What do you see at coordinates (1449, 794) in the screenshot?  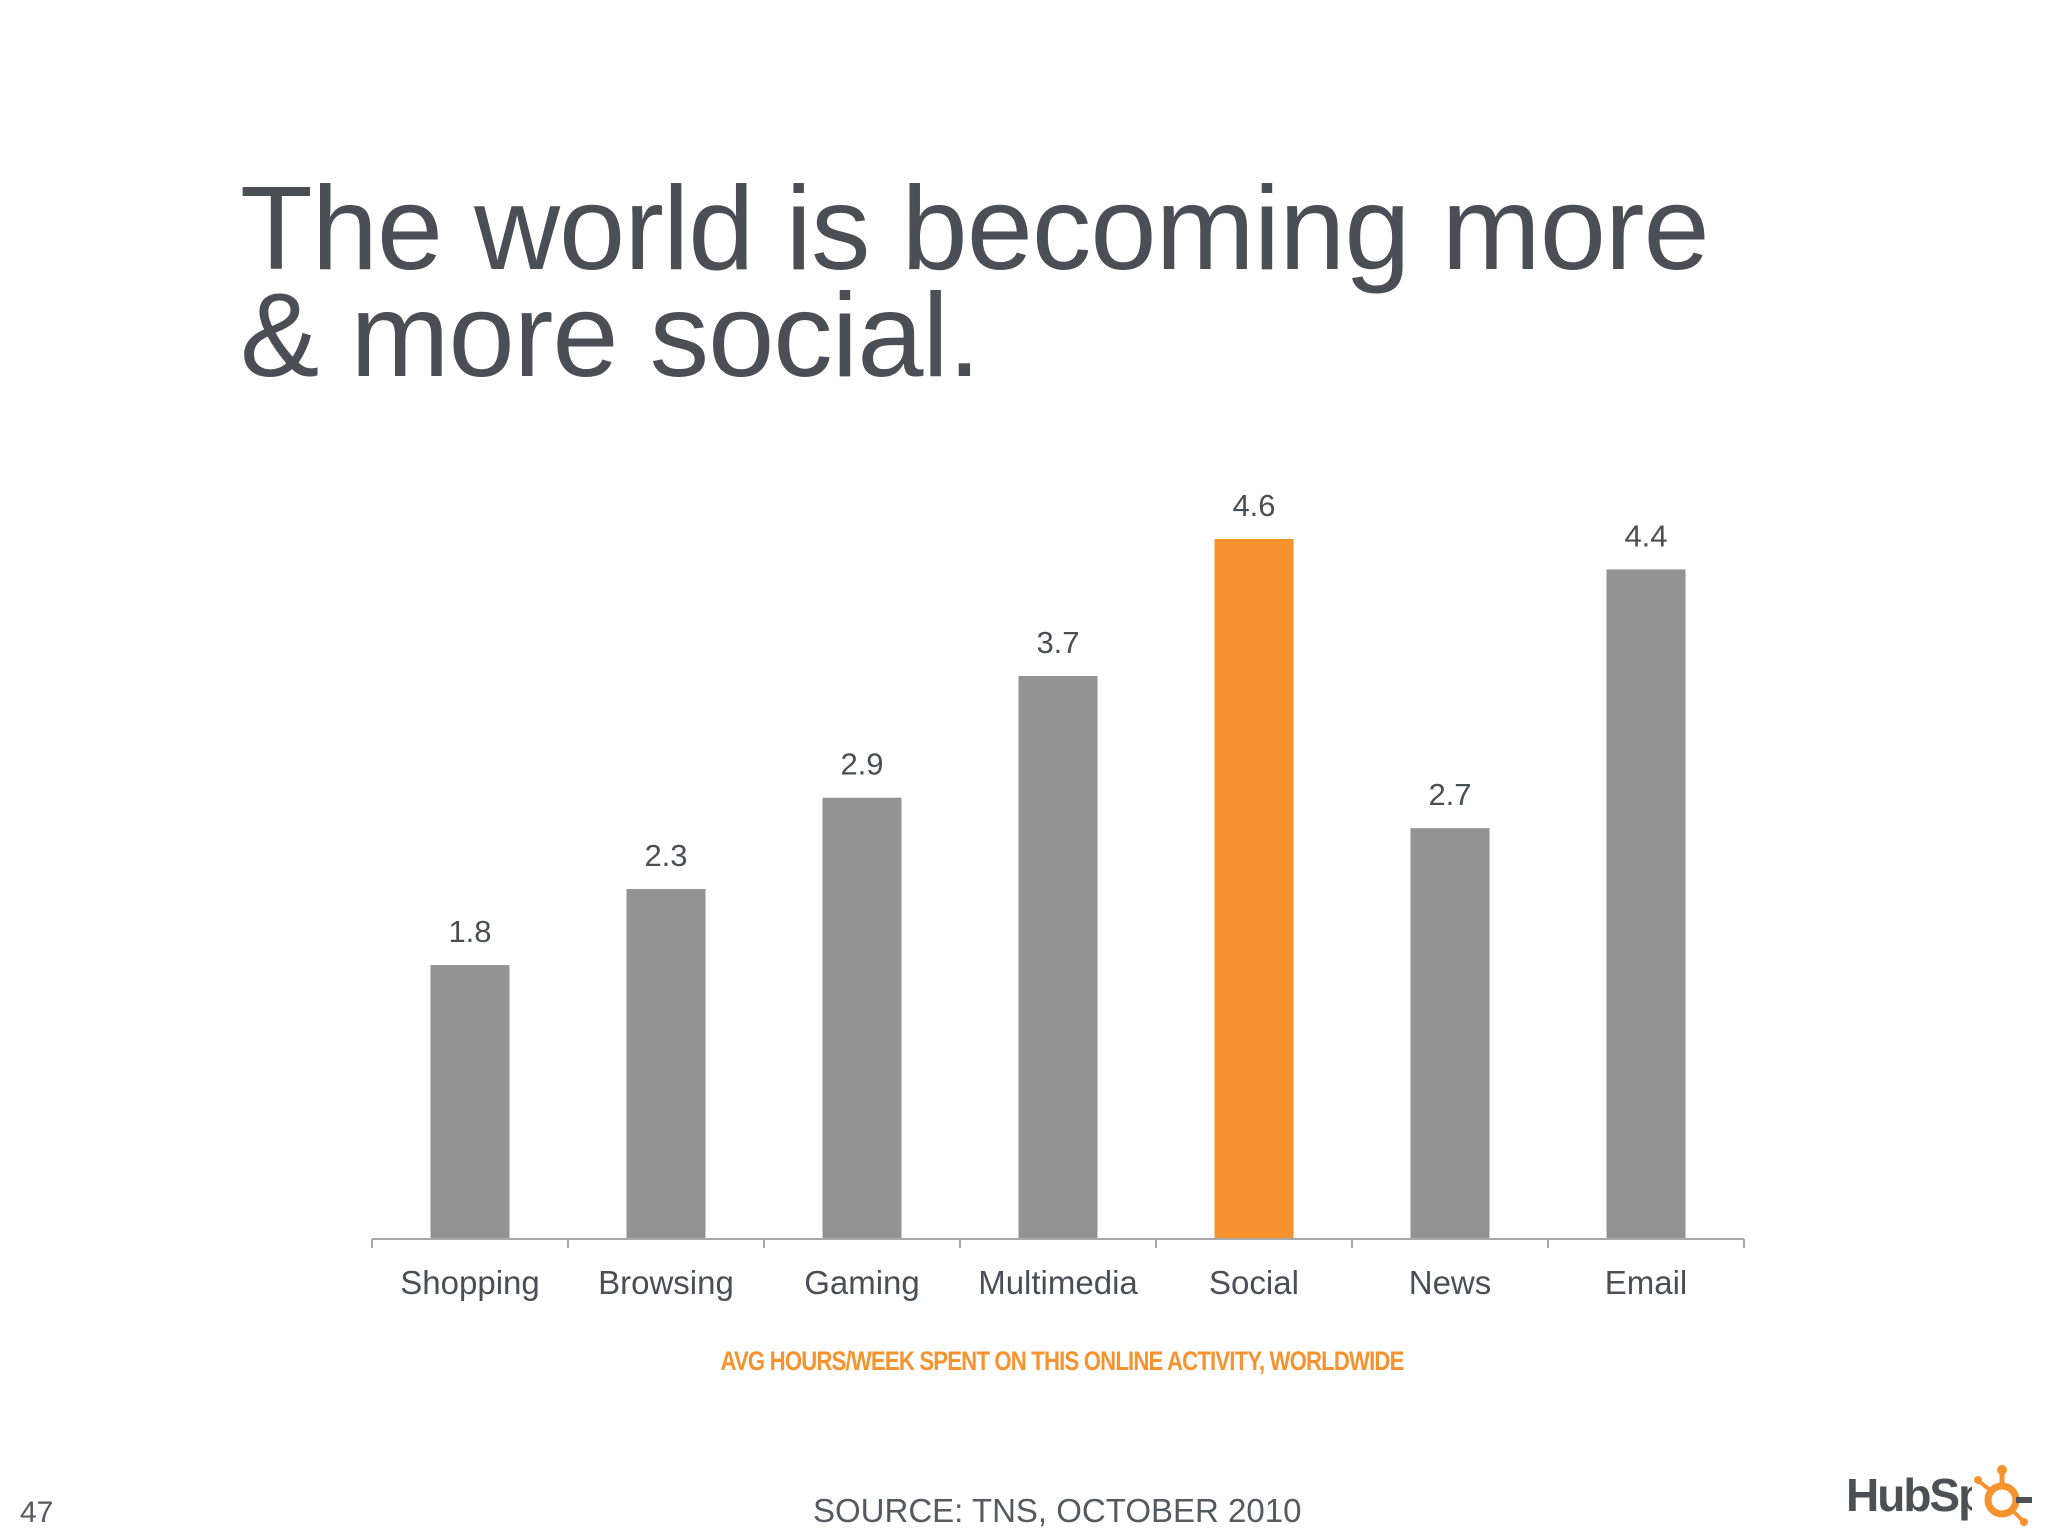 I see `data-label-news: 2.7` at bounding box center [1449, 794].